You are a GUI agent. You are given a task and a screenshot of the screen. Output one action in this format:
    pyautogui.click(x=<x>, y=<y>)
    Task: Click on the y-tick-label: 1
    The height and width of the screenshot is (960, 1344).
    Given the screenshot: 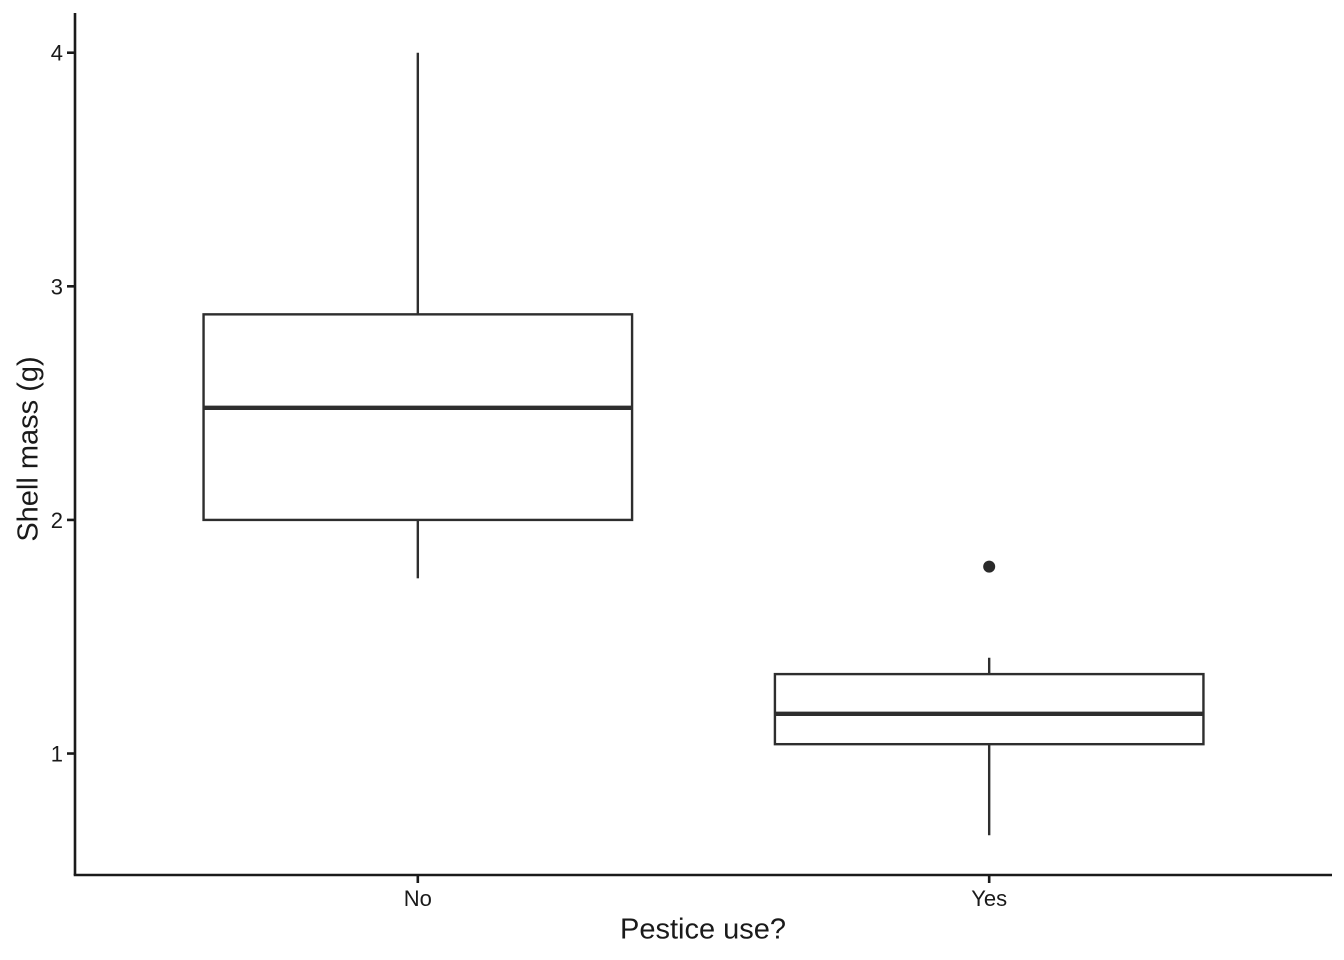 What is the action you would take?
    pyautogui.click(x=57, y=754)
    